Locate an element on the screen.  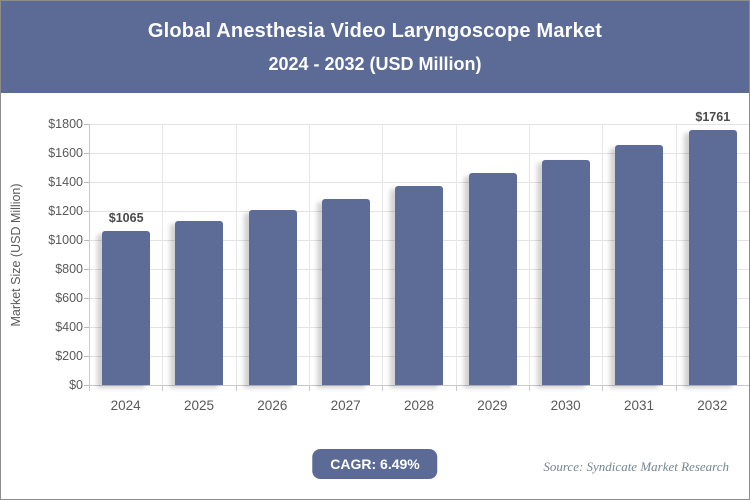
x-tick-label: 2027 is located at coordinates (345, 405).